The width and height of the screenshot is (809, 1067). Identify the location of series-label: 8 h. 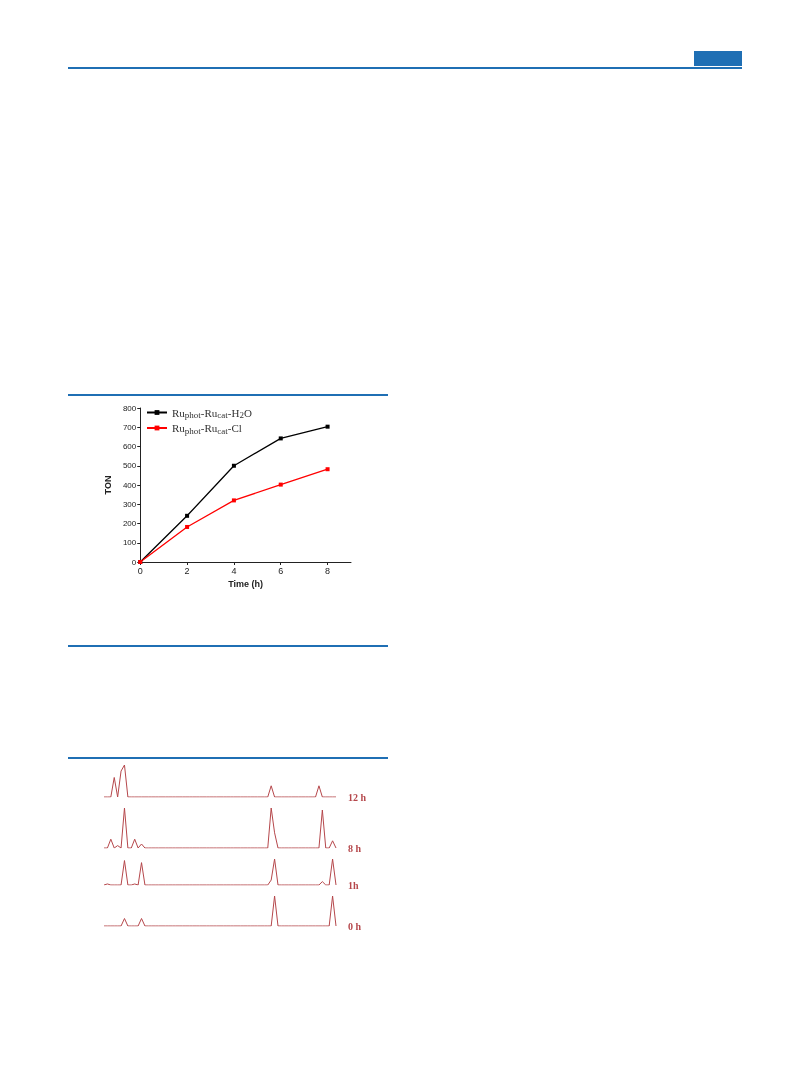
(355, 848).